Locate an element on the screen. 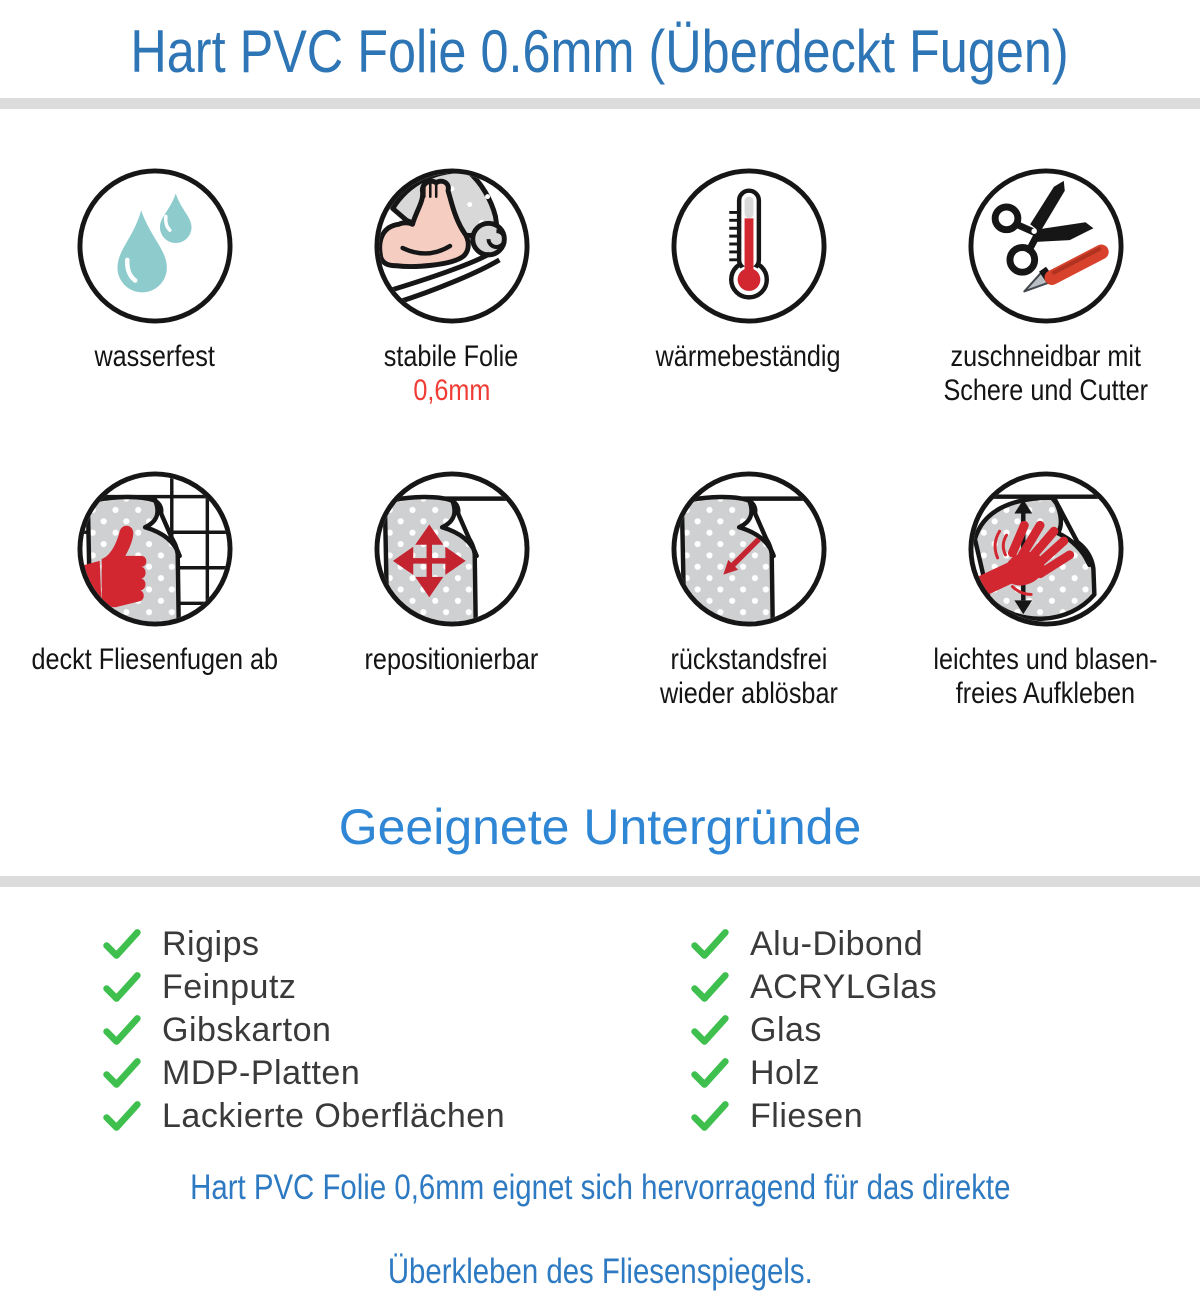 This screenshot has height=1293, width=1200. muscle-arm-foil-icon is located at coordinates (451, 246).